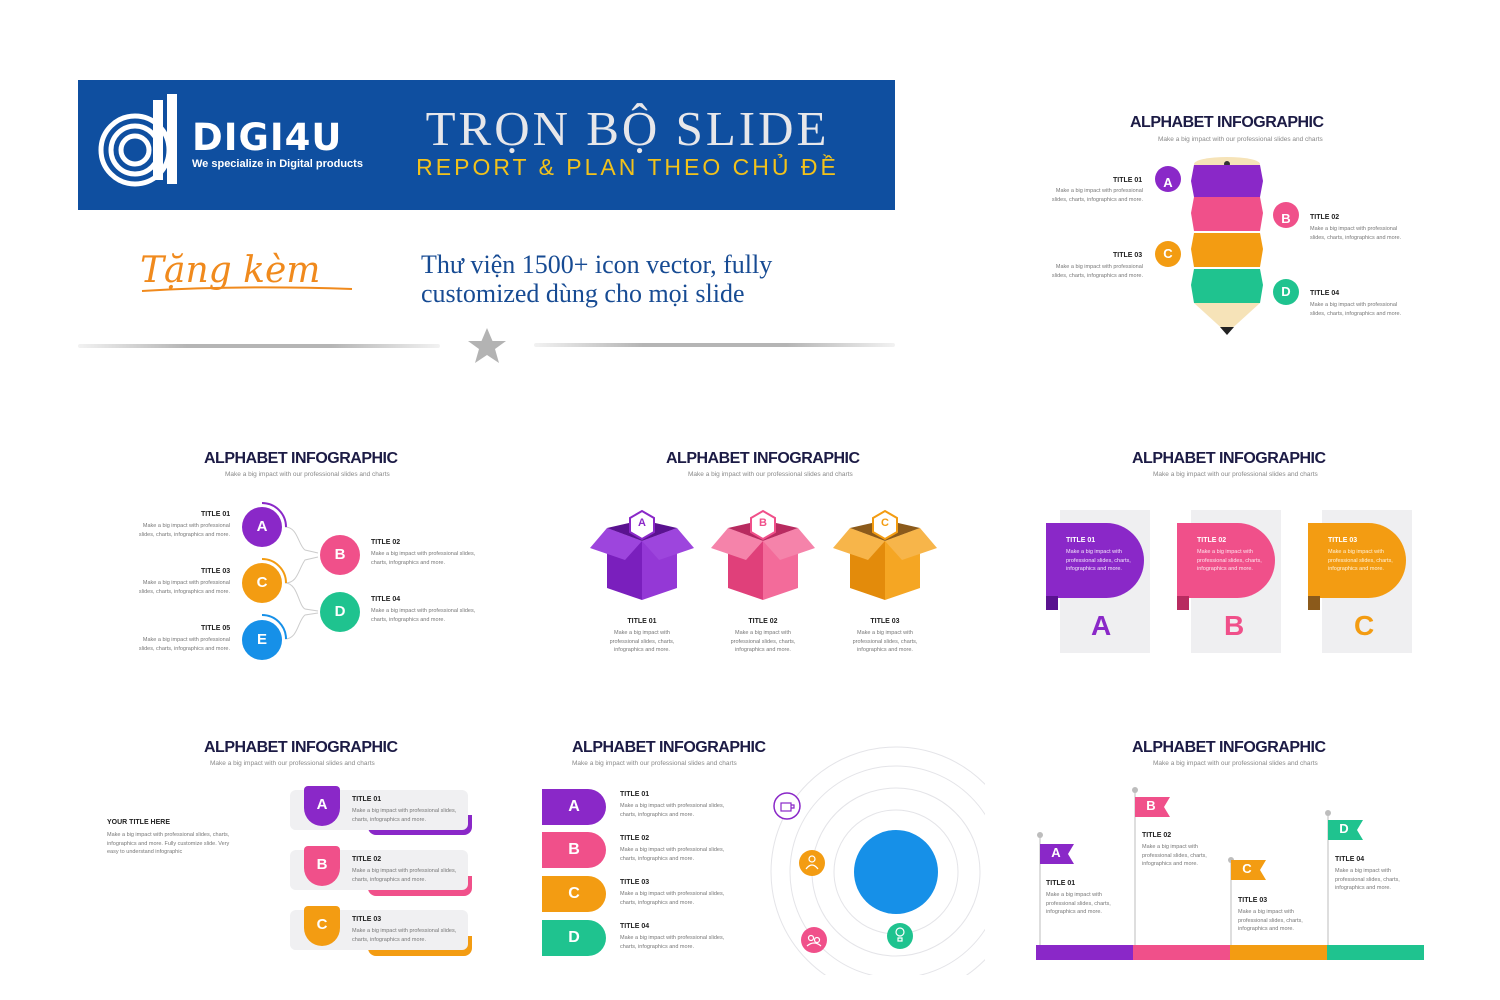 The height and width of the screenshot is (1000, 1500). What do you see at coordinates (1081, 540) in the screenshot?
I see `card-title-1: TITLE 01` at bounding box center [1081, 540].